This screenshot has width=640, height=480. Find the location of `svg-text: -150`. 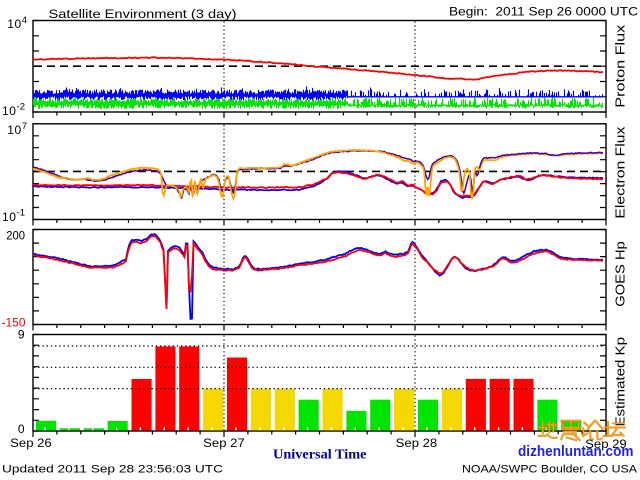

svg-text: -150 is located at coordinates (14, 323).